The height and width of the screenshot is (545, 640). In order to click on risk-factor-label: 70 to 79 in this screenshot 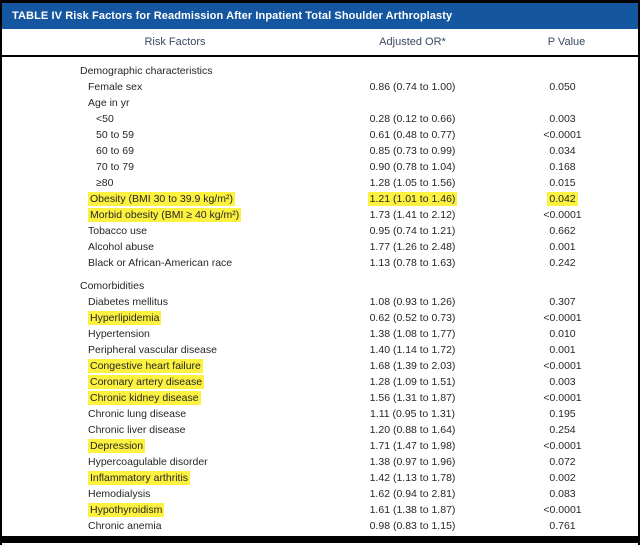, I will do `click(115, 167)`.